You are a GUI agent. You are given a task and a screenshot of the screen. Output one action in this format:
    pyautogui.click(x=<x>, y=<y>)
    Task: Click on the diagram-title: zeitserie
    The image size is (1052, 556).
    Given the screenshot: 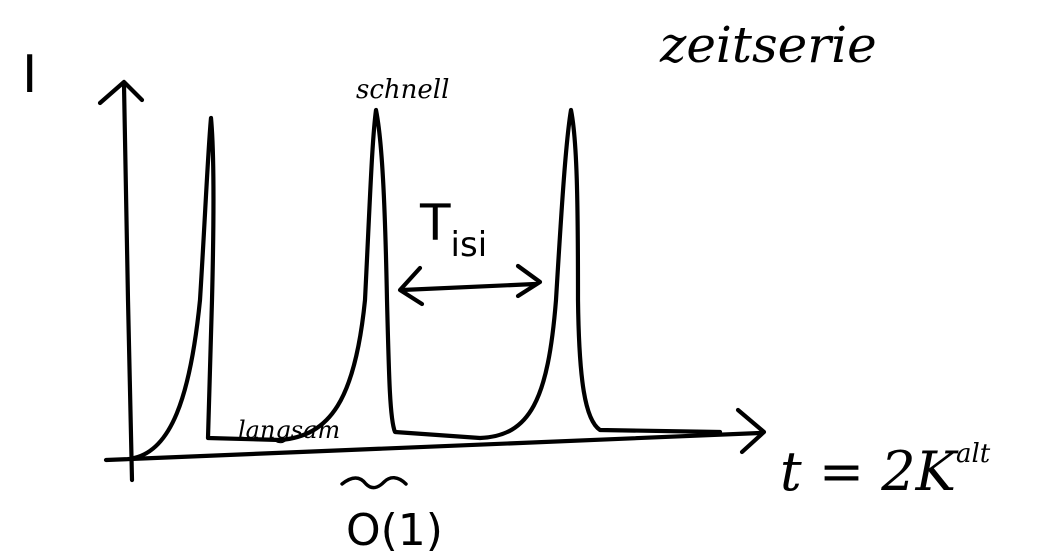 What is the action you would take?
    pyautogui.click(x=768, y=45)
    